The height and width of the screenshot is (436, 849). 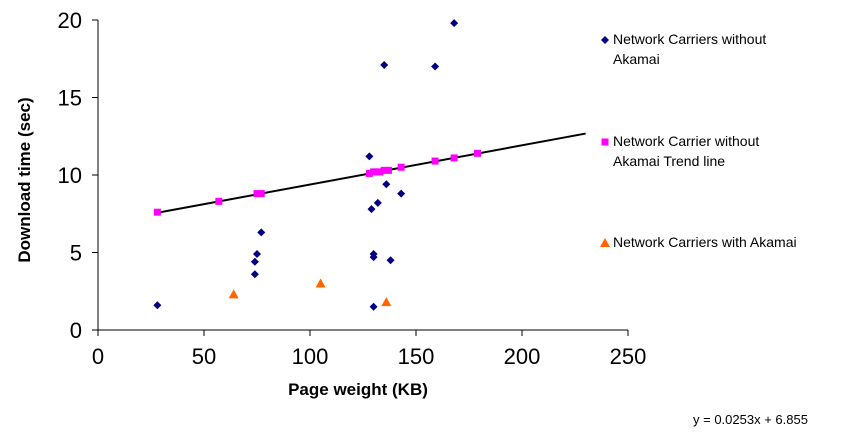 What do you see at coordinates (628, 356) in the screenshot?
I see `x-tick-label: 250` at bounding box center [628, 356].